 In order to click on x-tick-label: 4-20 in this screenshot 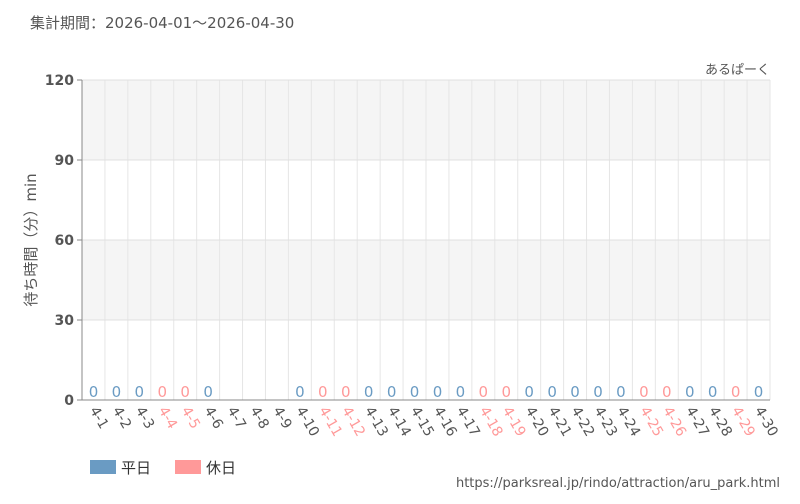, I will do `click(537, 422)`.